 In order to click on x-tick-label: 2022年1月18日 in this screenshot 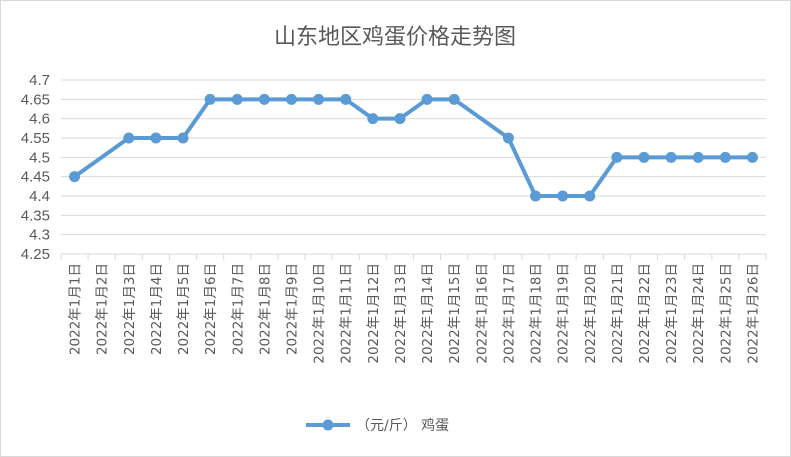, I will do `click(537, 313)`.